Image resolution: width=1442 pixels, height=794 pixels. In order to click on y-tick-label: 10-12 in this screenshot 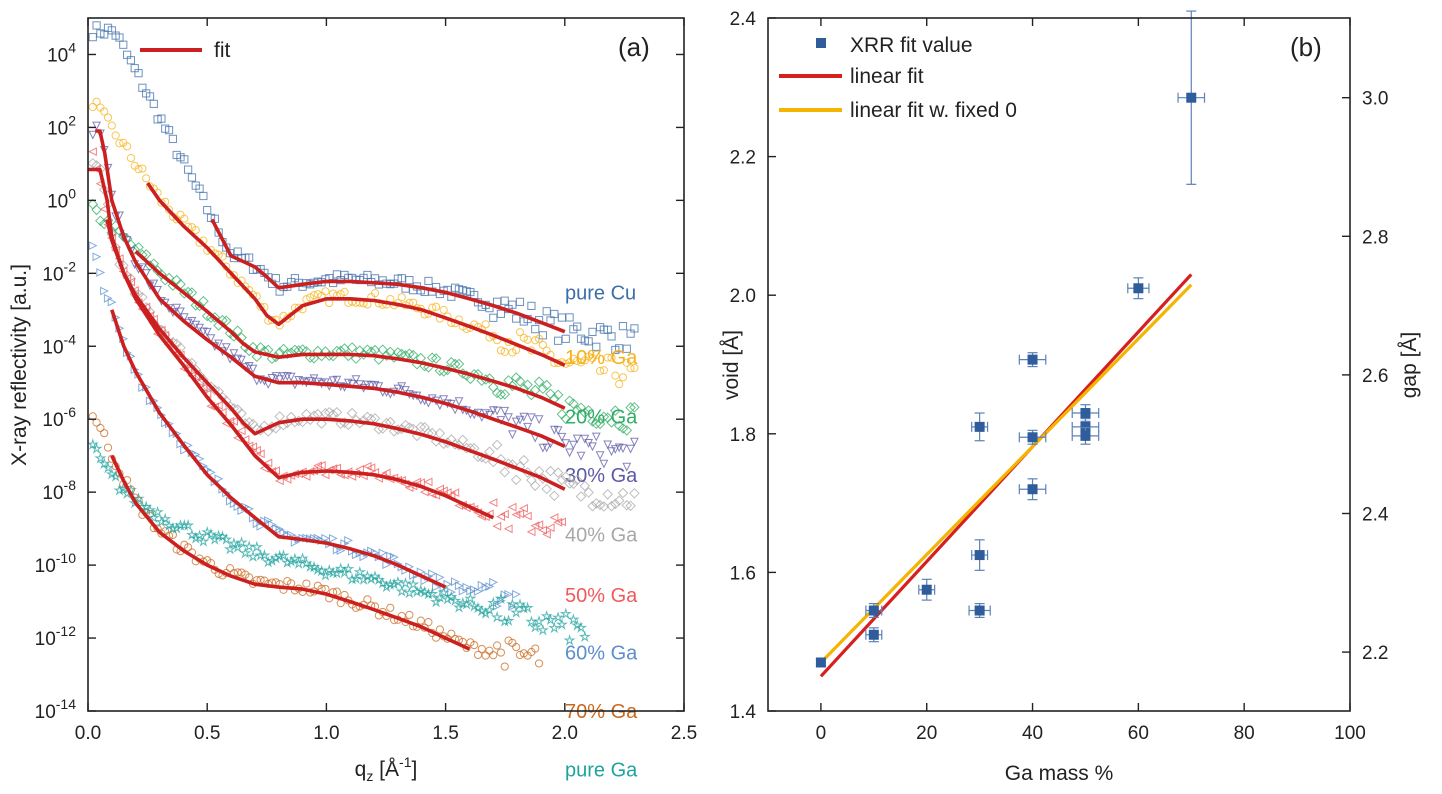, I will do `click(56, 636)`.